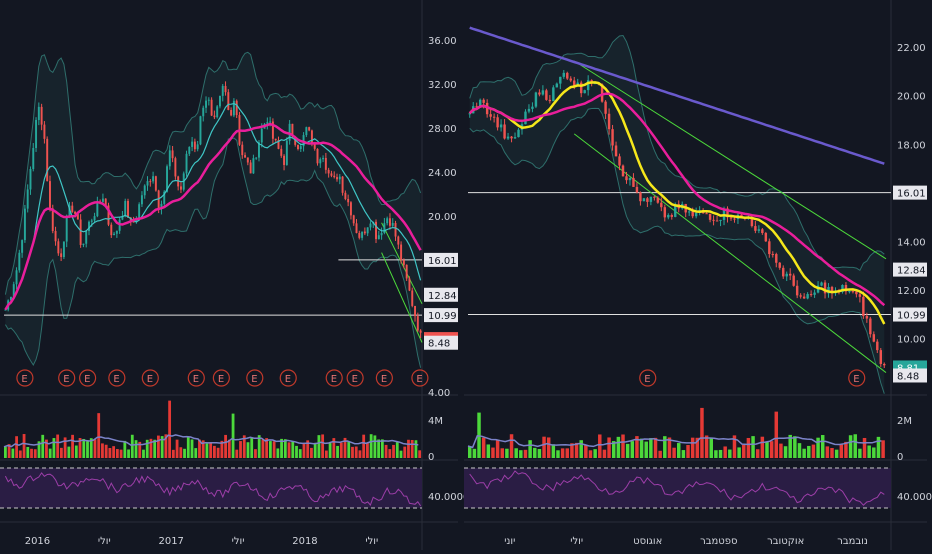 The width and height of the screenshot is (932, 554). What do you see at coordinates (911, 48) in the screenshot?
I see `price-axis-tick: 22.00` at bounding box center [911, 48].